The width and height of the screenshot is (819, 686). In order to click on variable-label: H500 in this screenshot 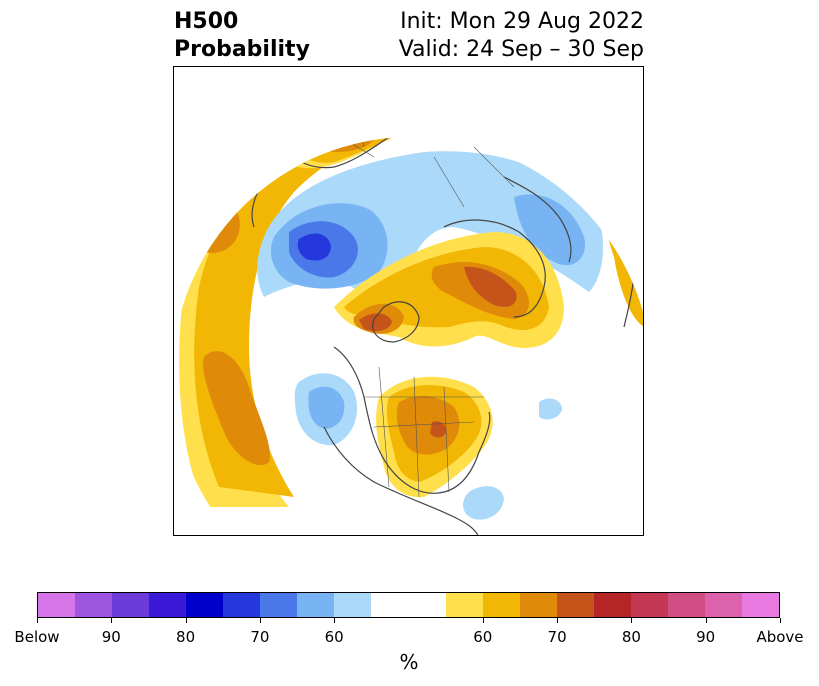, I will do `click(206, 21)`.